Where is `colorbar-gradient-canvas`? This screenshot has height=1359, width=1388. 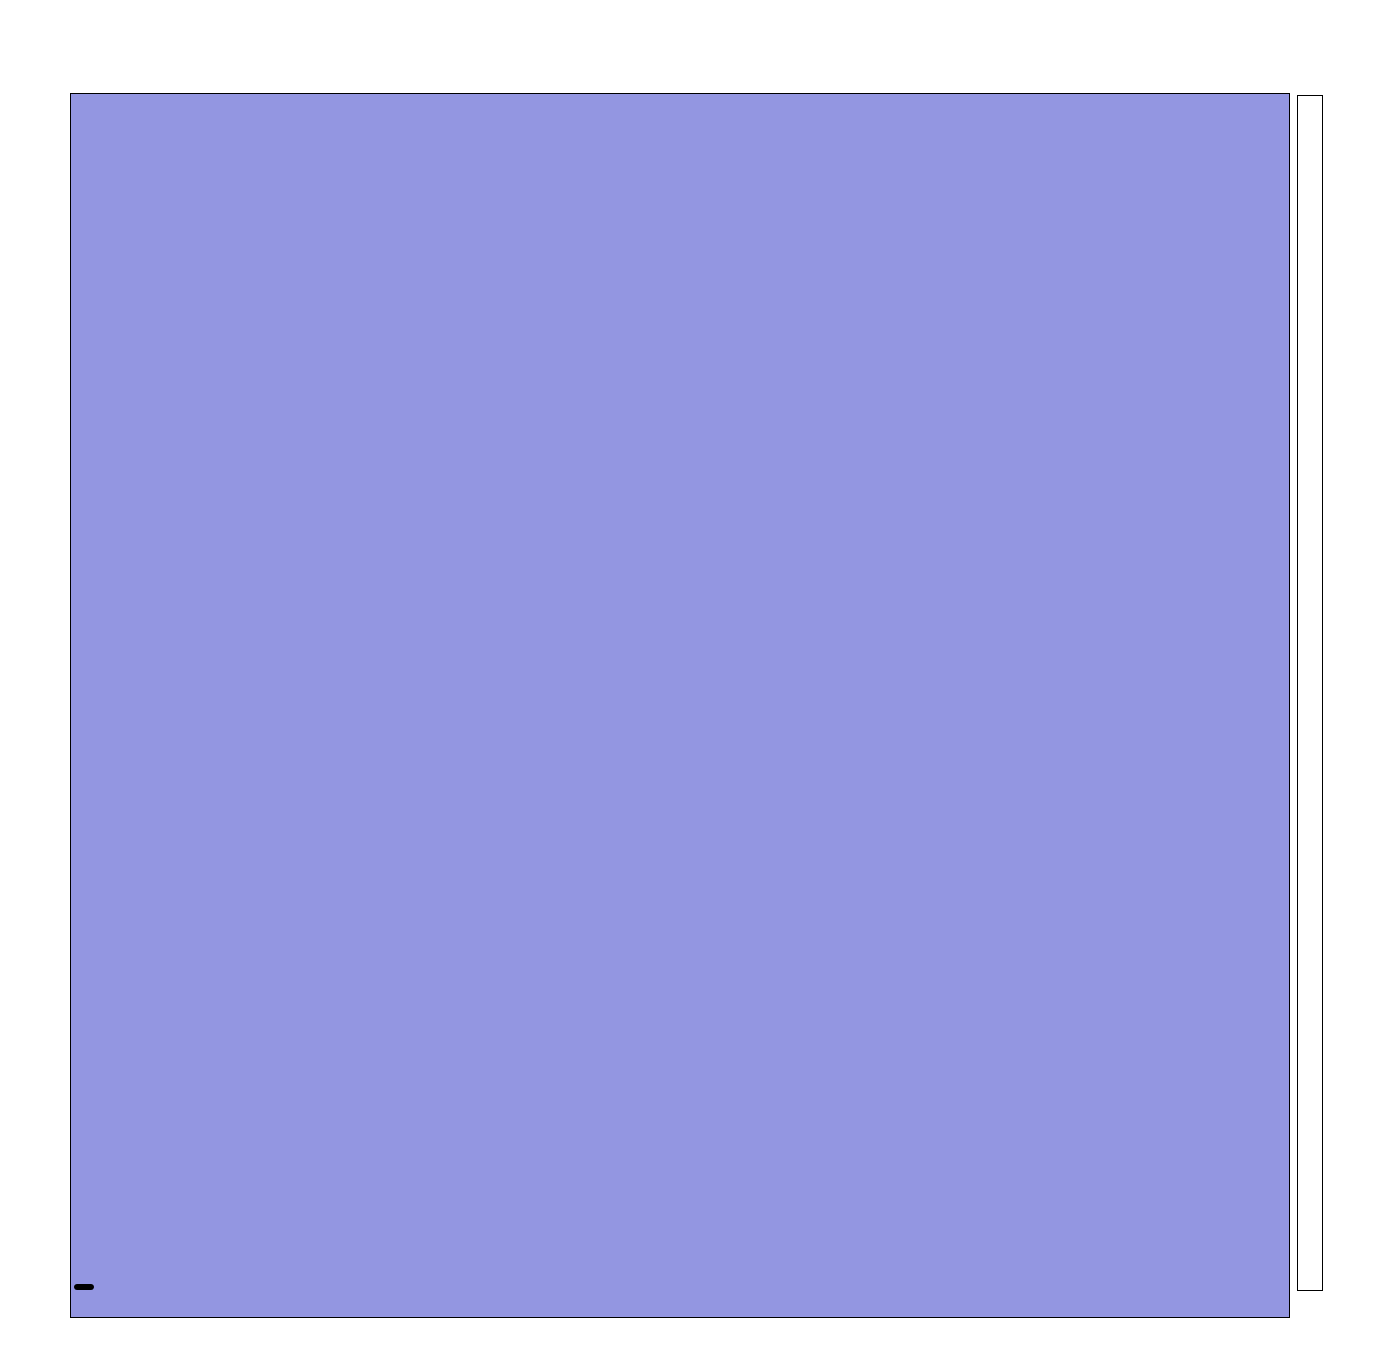
colorbar-gradient-canvas is located at coordinates (1310, 693).